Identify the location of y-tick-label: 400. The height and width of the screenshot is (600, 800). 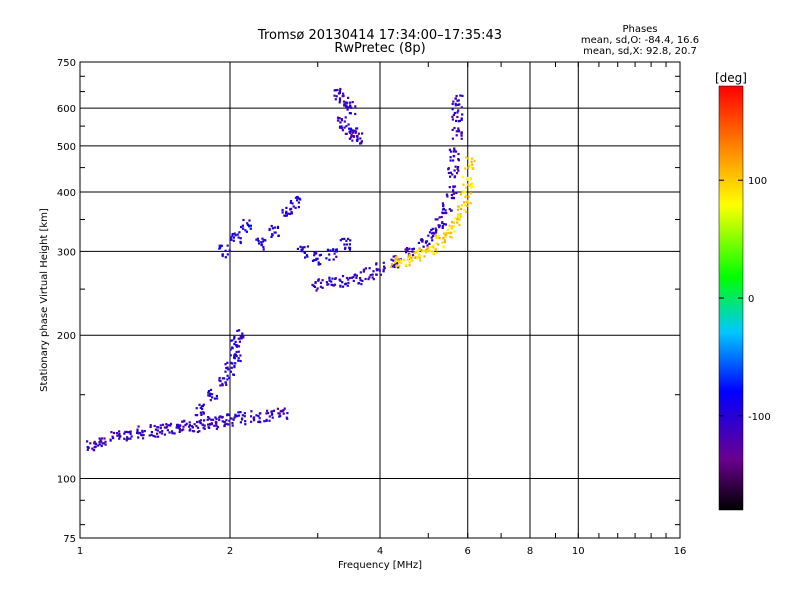
(66, 193).